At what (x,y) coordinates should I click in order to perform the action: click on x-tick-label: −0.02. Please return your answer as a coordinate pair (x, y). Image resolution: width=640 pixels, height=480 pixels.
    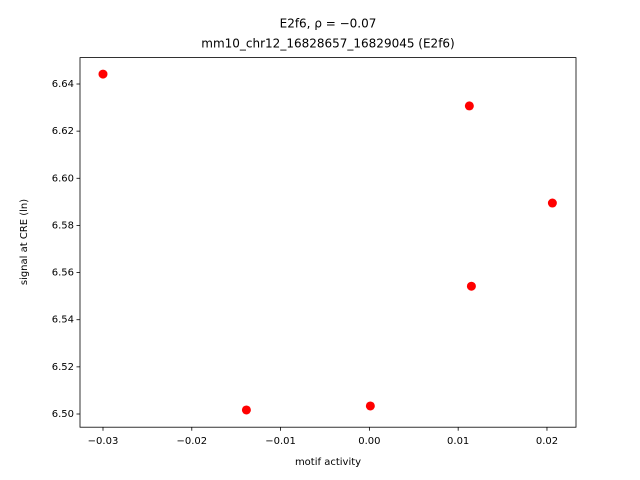
    Looking at the image, I should click on (191, 441).